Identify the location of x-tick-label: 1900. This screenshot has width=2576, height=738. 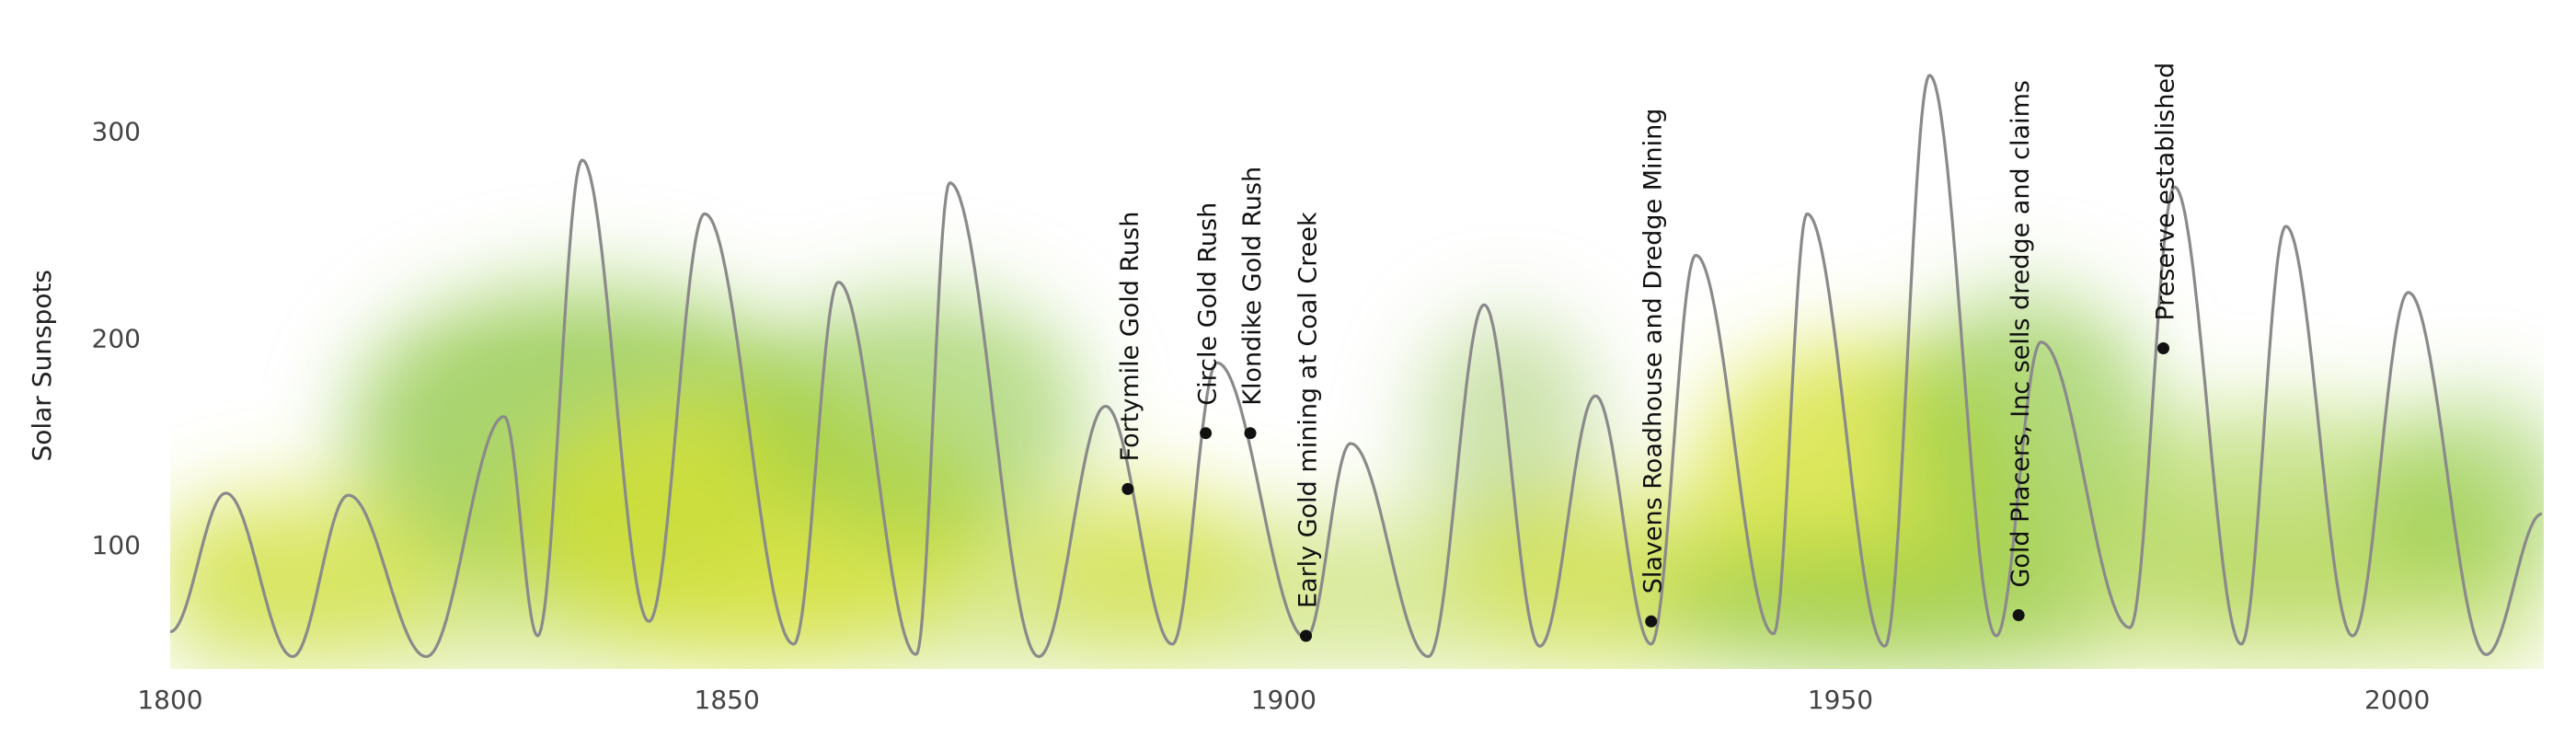
(1284, 700).